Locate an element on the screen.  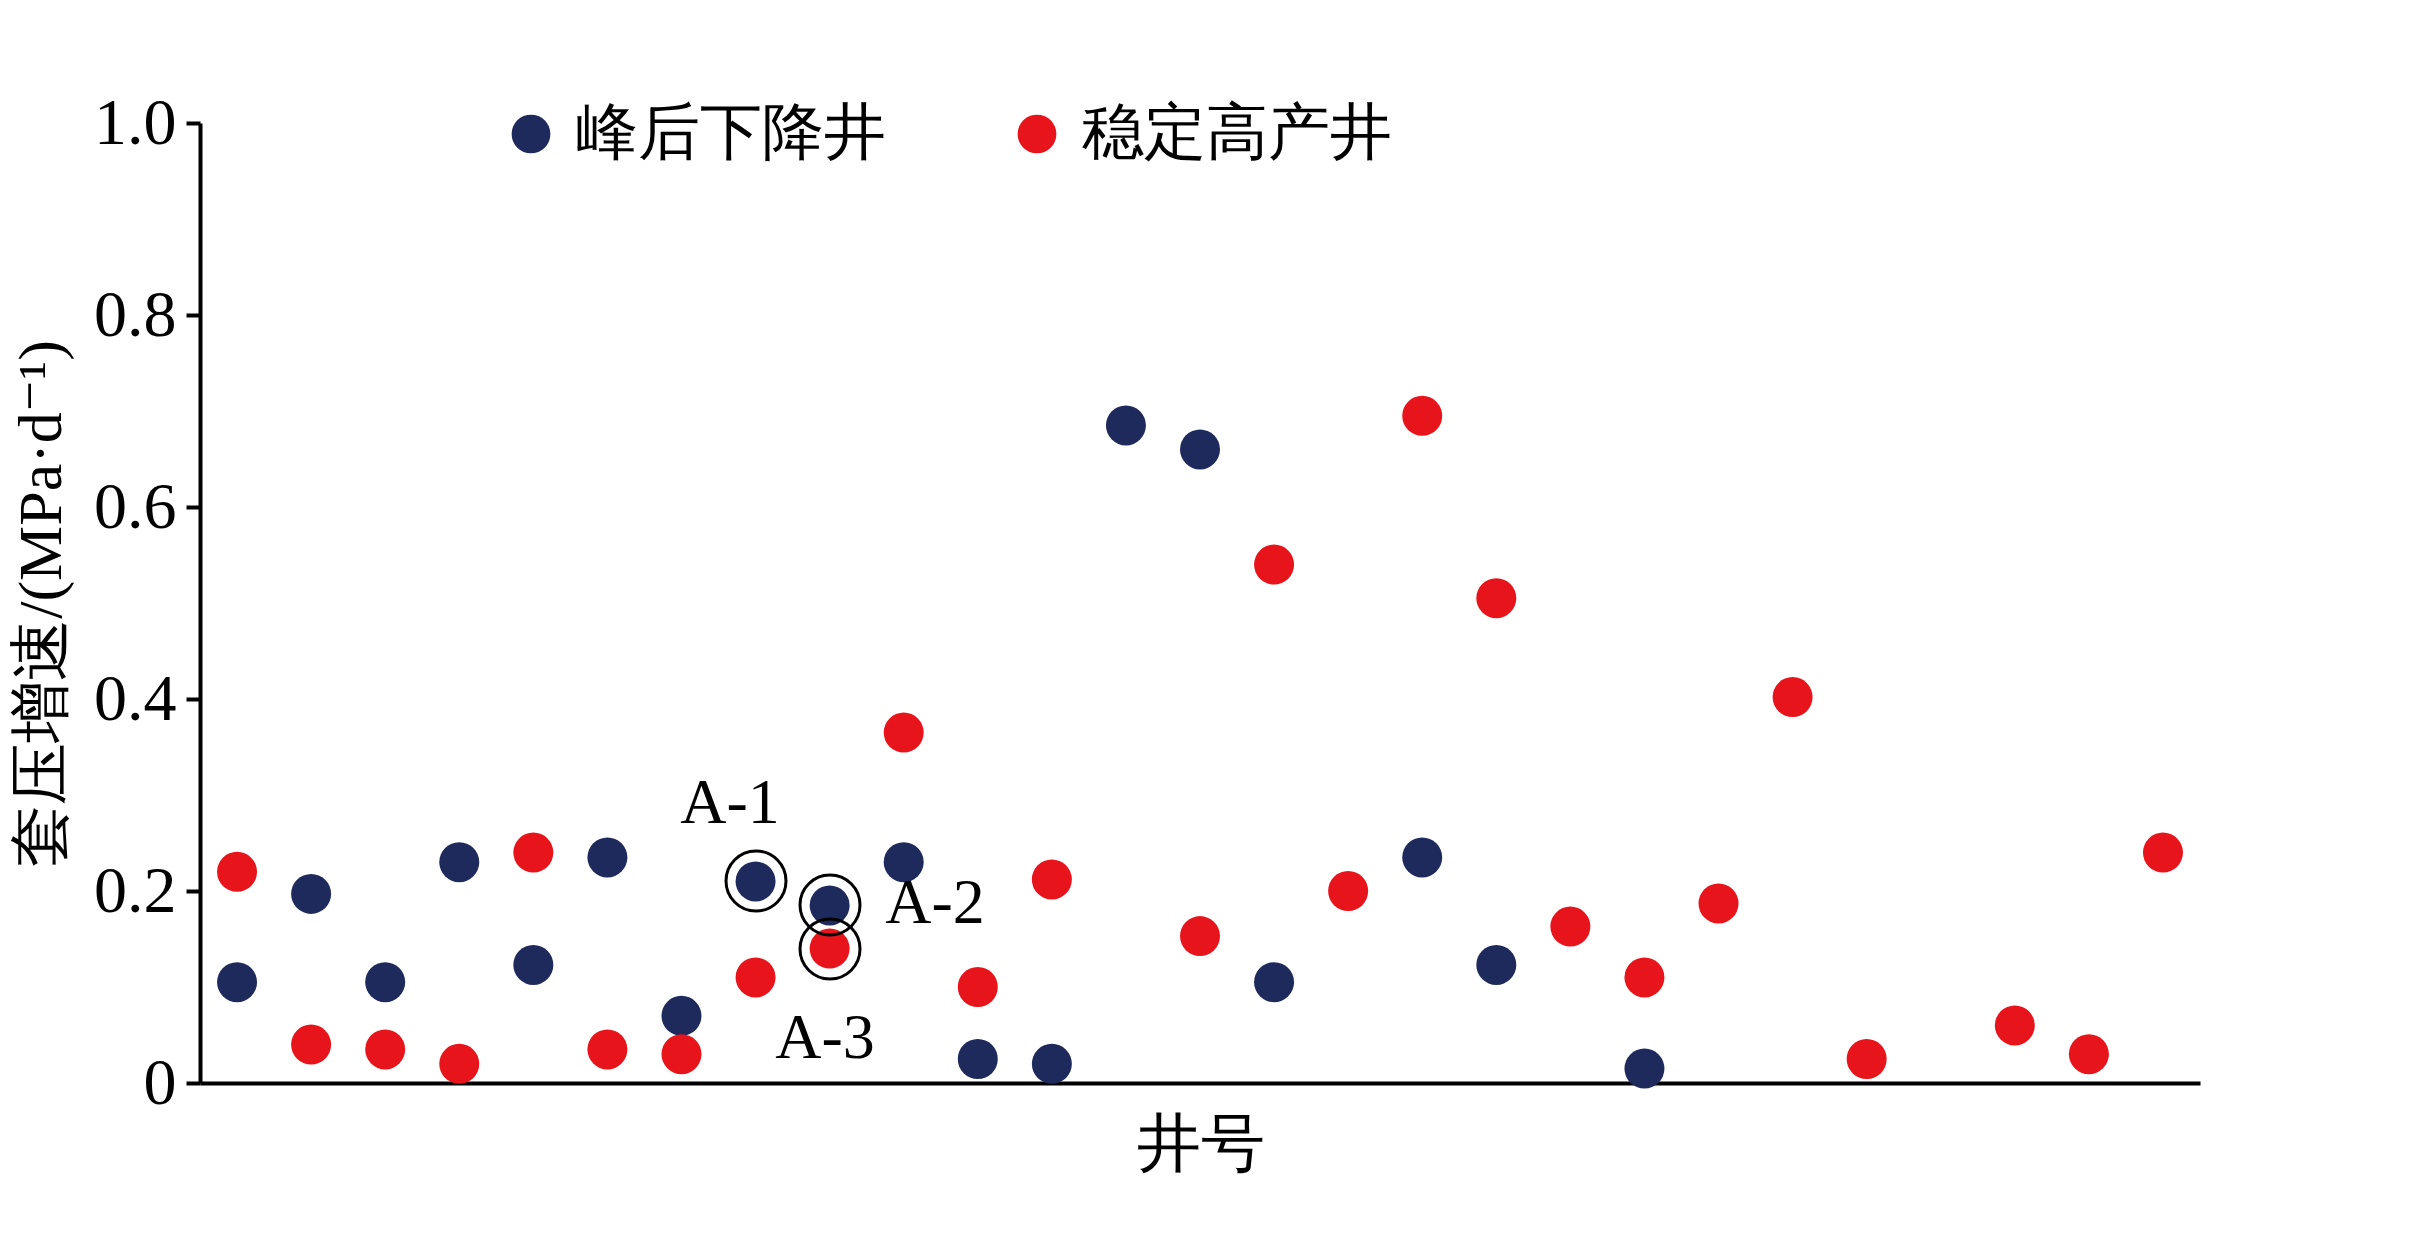
y-axis-title: 套压增速/(MPa·d⁻¹) is located at coordinates (40, 603).